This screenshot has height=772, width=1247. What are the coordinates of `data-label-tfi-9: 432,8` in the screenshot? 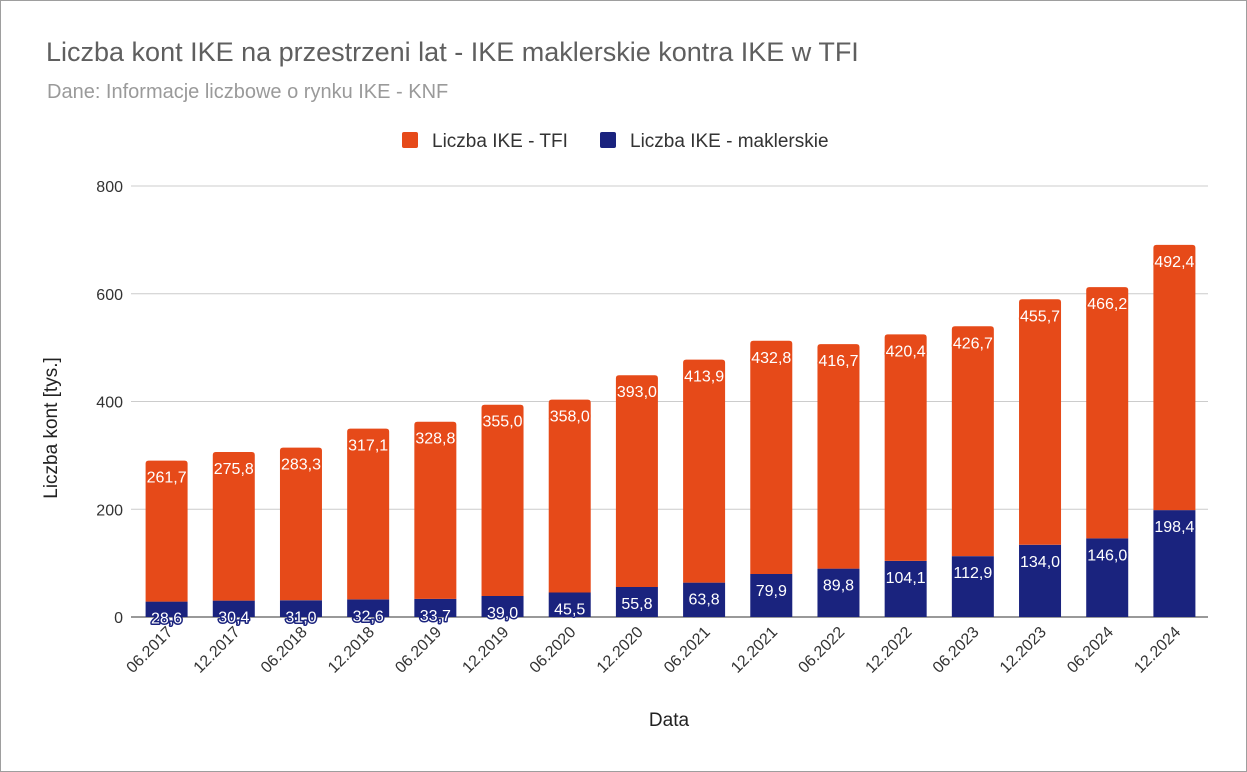 It's located at (771, 358).